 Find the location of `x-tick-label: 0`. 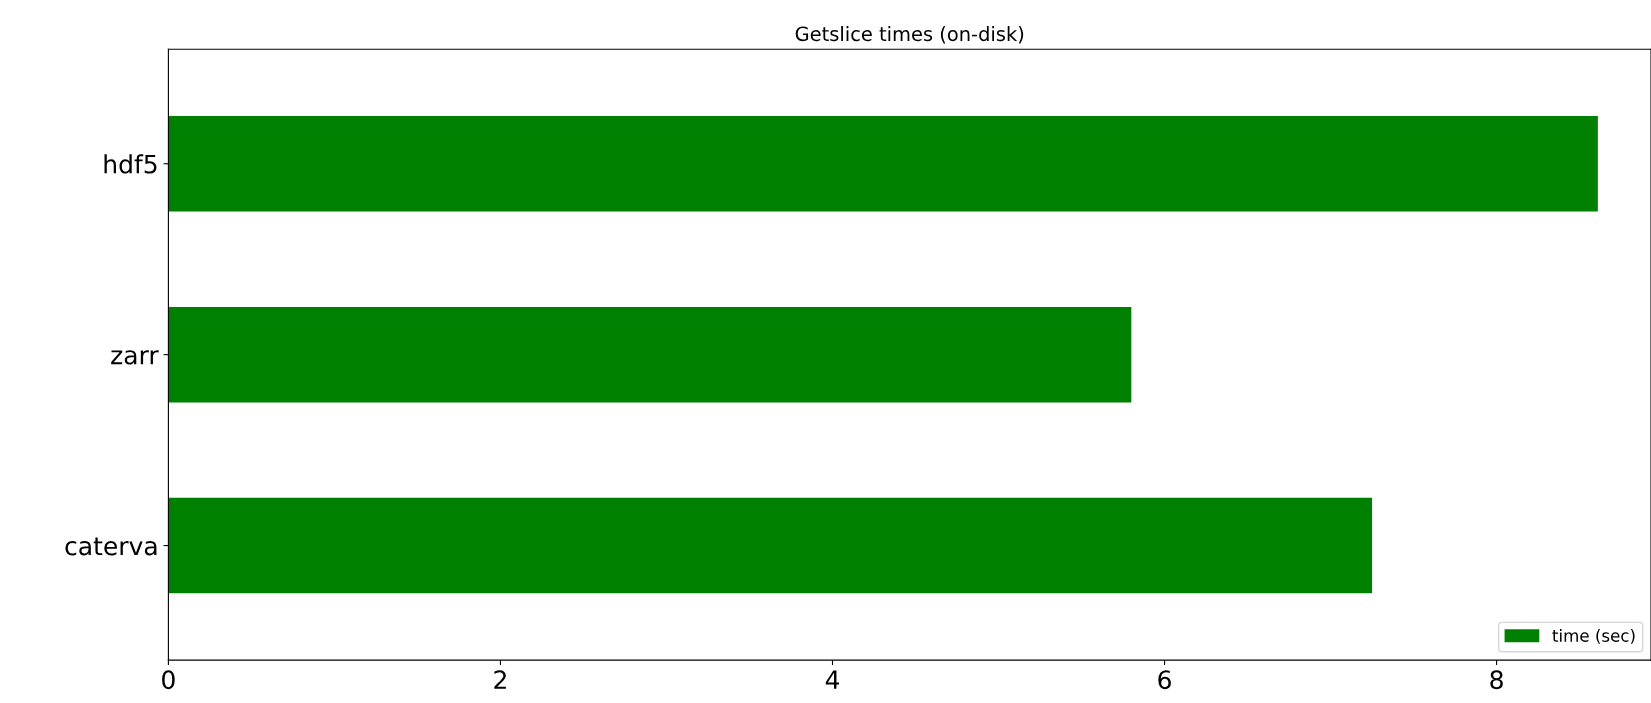

x-tick-label: 0 is located at coordinates (168, 680).